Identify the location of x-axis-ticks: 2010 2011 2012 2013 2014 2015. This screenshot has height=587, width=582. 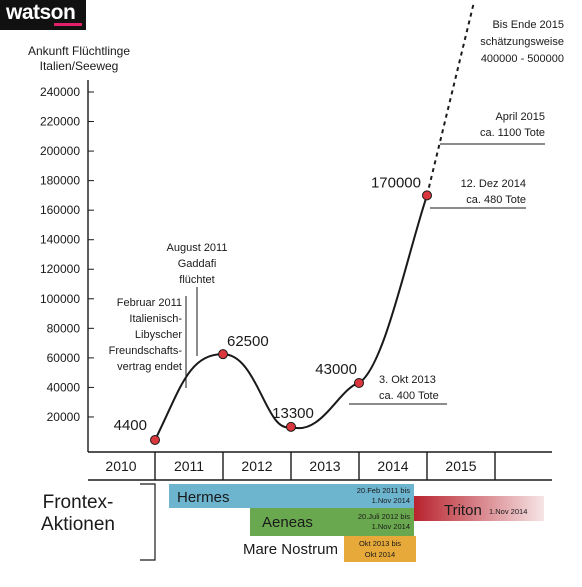
(300, 466).